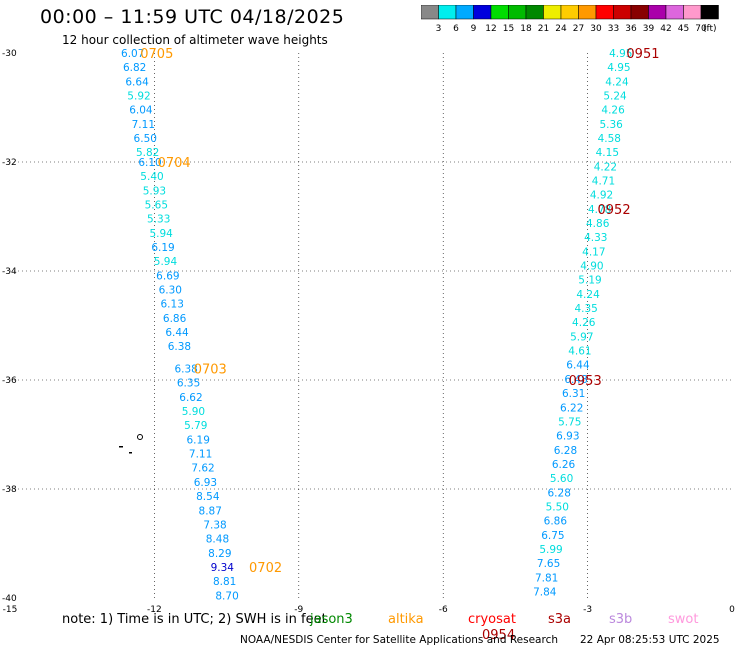 The height and width of the screenshot is (650, 740). Describe the element at coordinates (613, 29) in the screenshot. I see `legend-label: 33` at that location.